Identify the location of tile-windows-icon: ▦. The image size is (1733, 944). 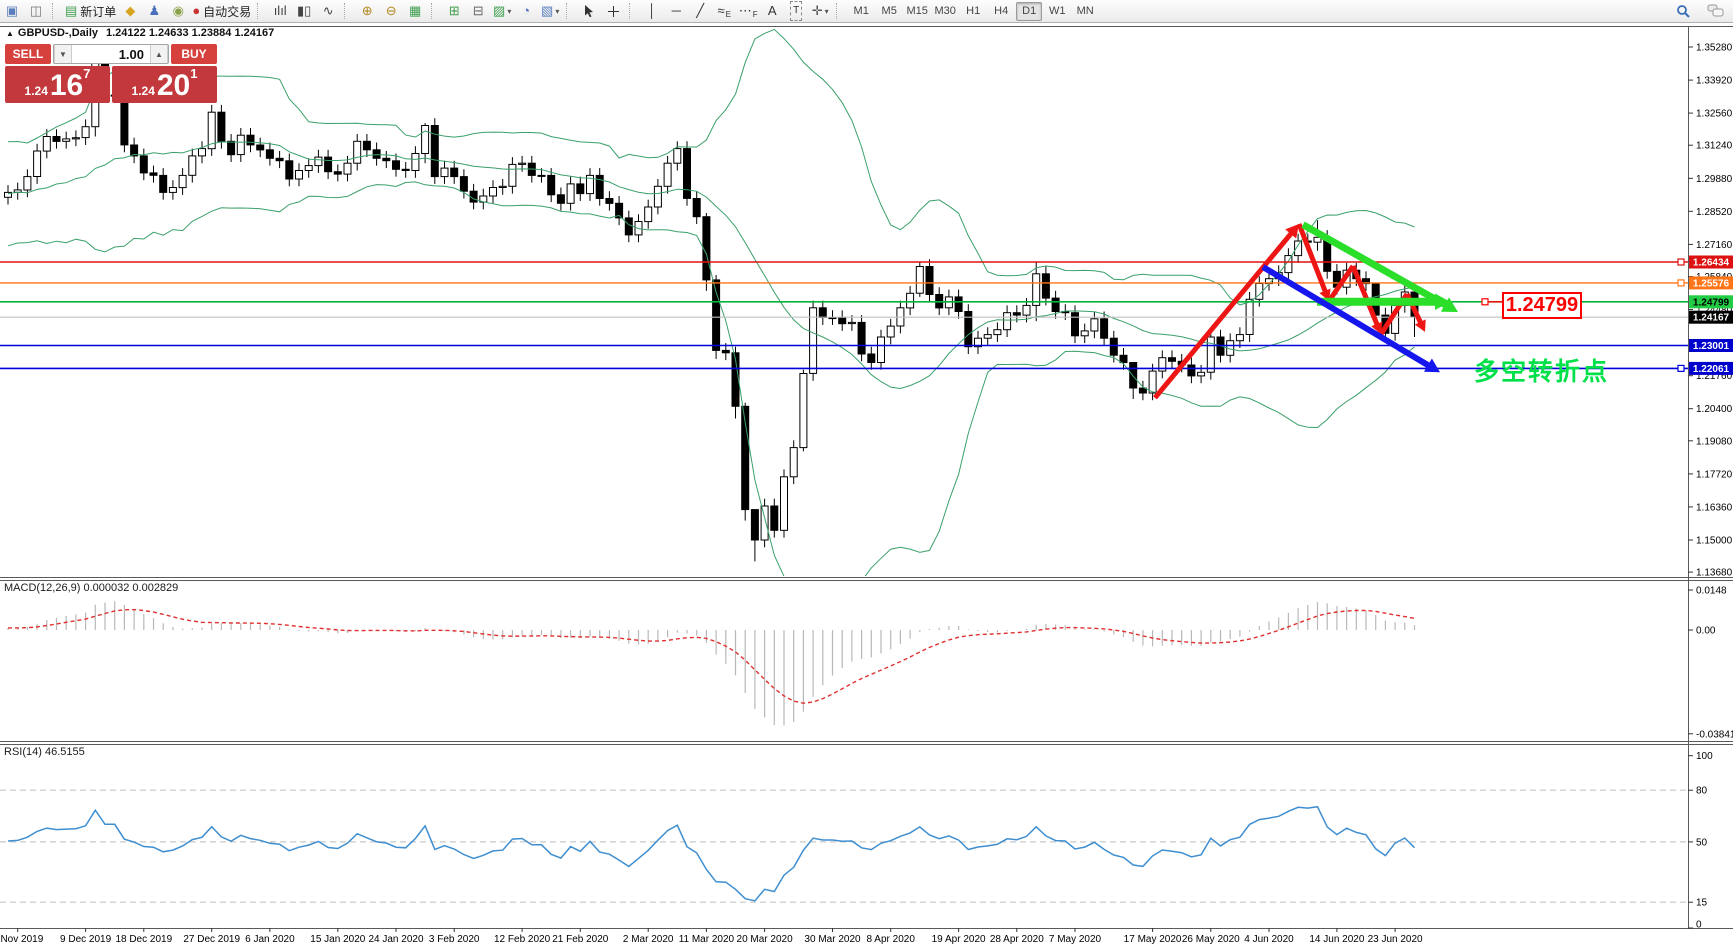
(415, 11).